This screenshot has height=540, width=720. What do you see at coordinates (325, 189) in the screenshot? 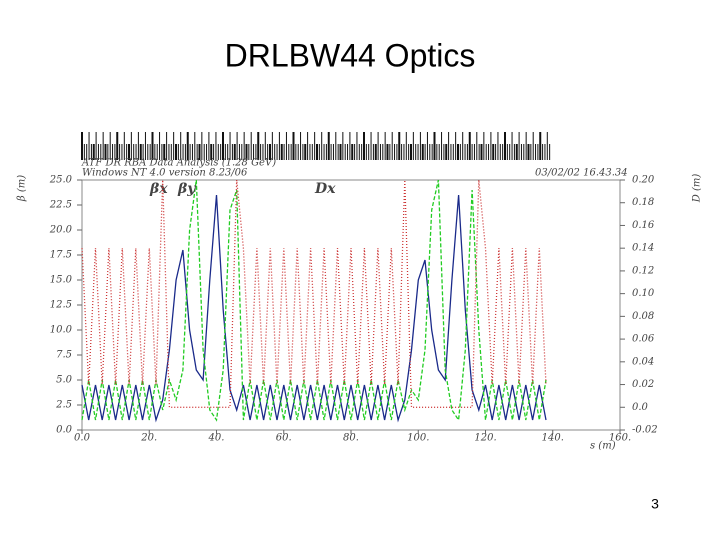
I see `legend-label: Dx` at bounding box center [325, 189].